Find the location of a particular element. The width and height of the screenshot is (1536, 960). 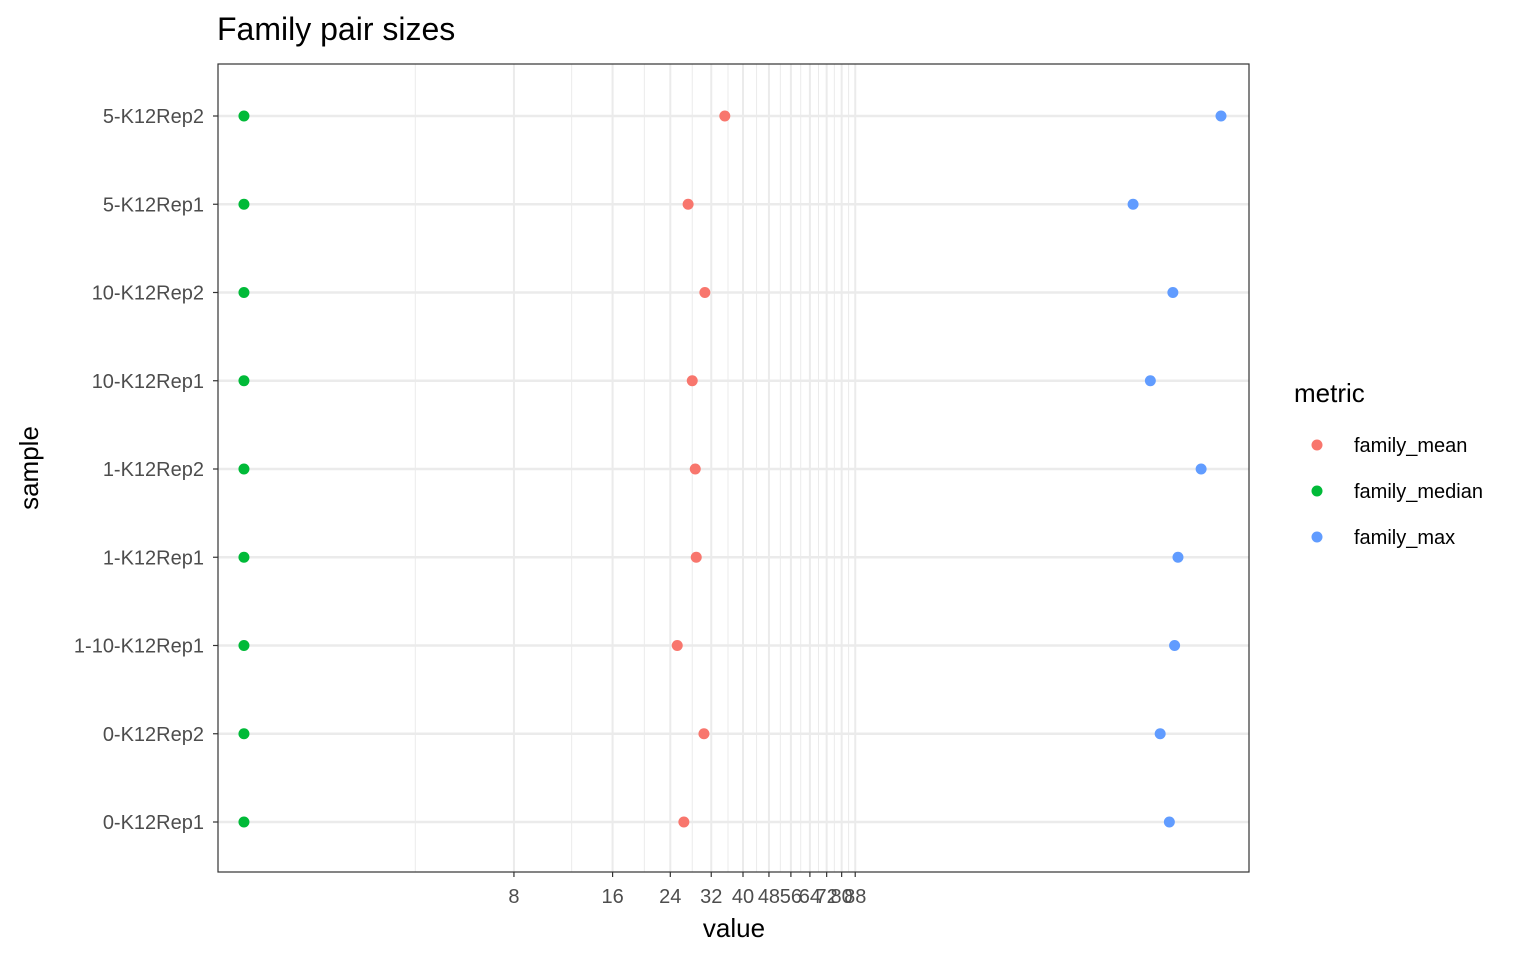

y-tick-label: 1-K12Rep1 is located at coordinates (153, 558).